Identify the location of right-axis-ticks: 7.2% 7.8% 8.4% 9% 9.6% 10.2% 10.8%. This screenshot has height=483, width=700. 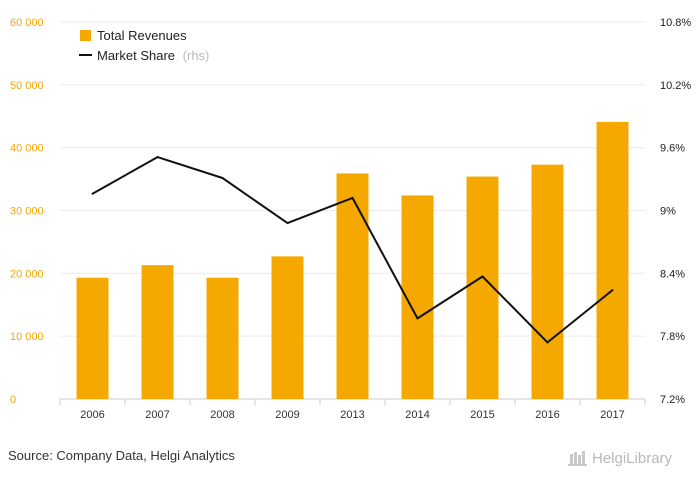
(675, 211).